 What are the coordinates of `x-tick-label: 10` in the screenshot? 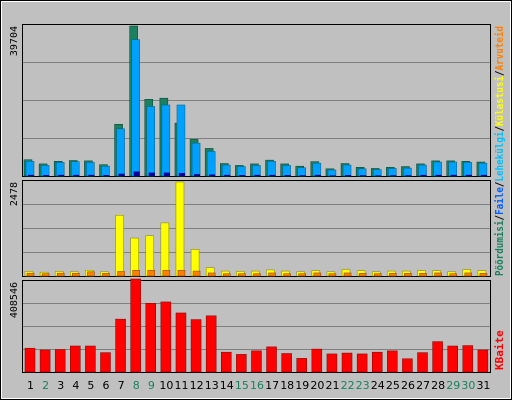 It's located at (166, 385).